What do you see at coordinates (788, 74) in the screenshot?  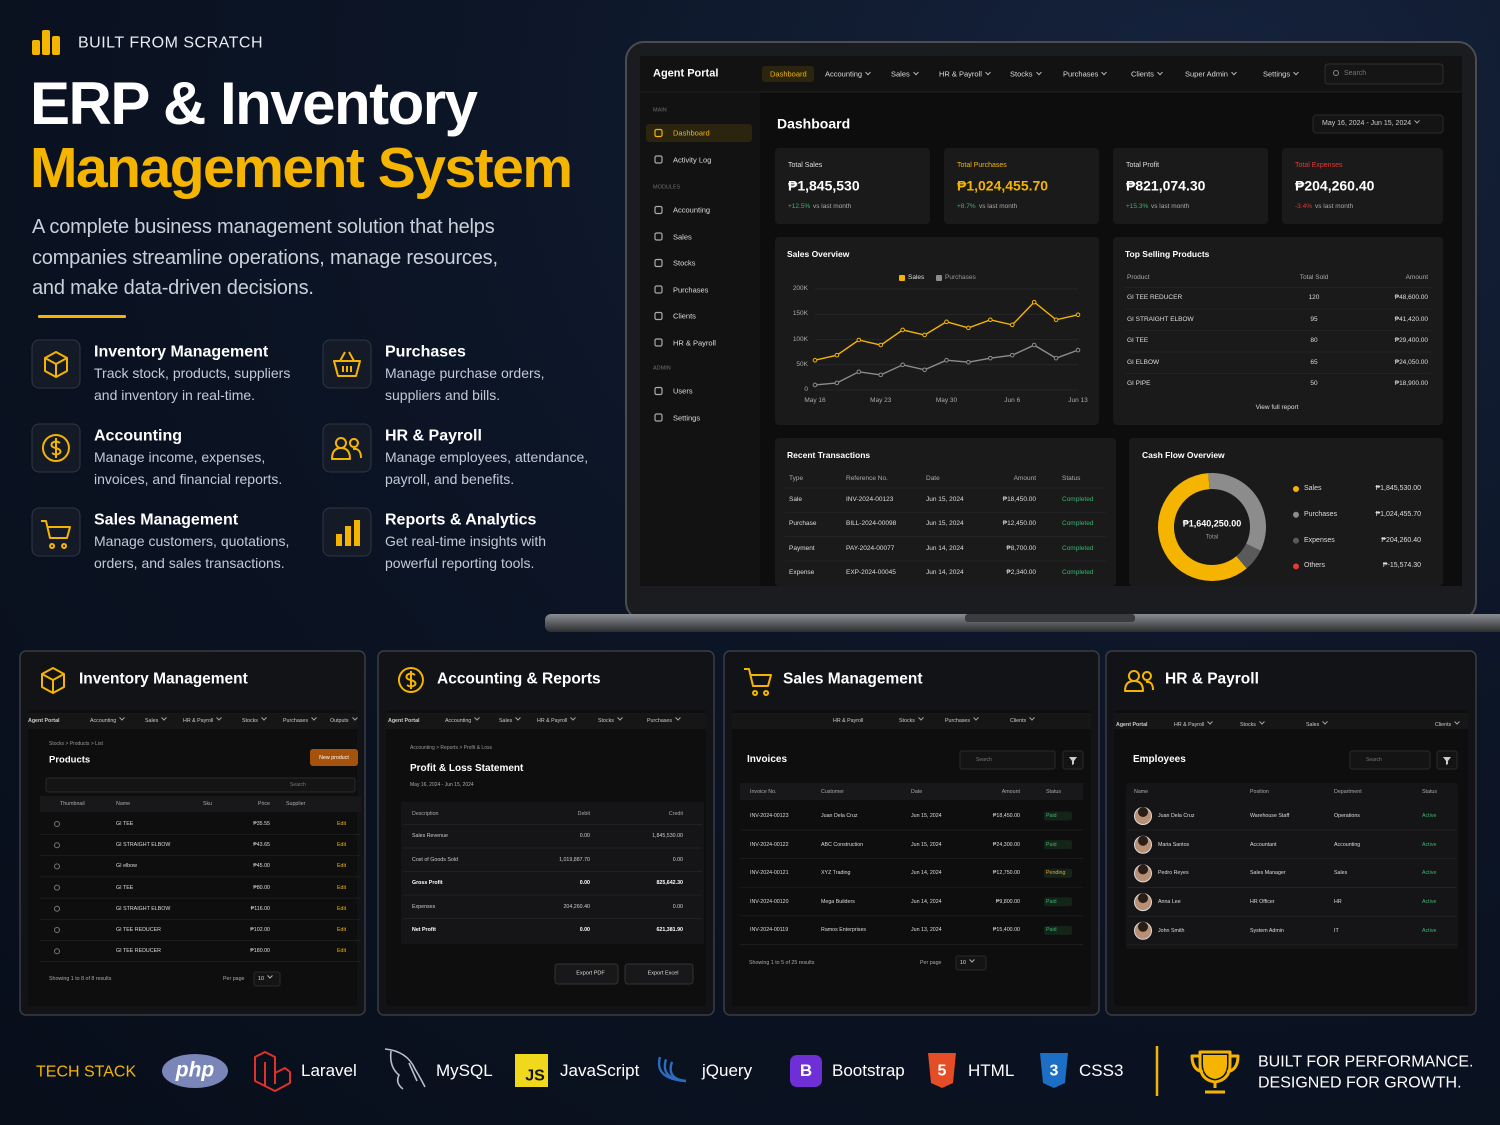 I see `nav-item: Dashboard` at bounding box center [788, 74].